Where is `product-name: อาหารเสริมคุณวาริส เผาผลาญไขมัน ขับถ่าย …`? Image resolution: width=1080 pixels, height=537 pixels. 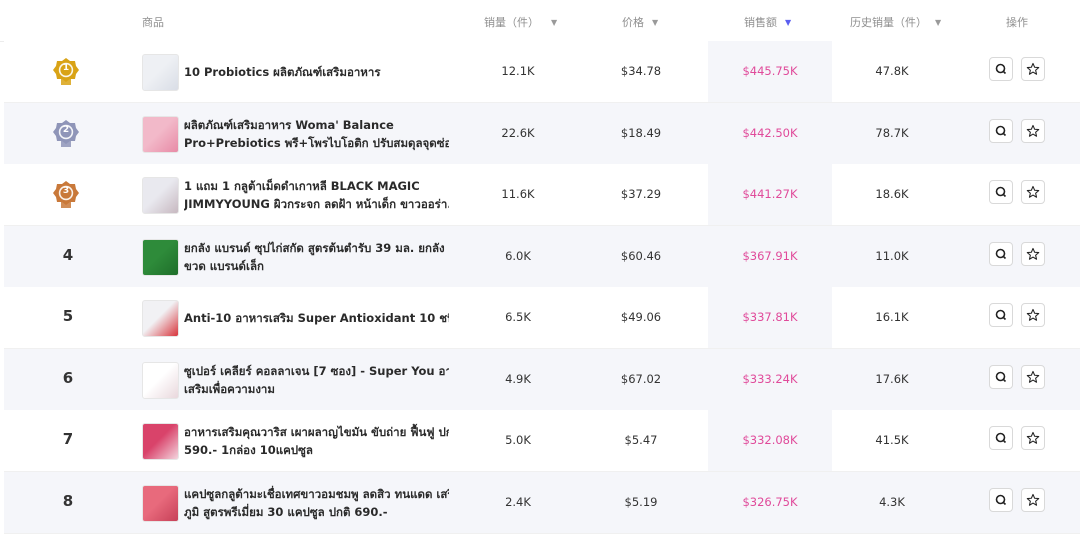 product-name: อาหารเสริมคุณวาริส เผาผลาญไขมัน ขับถ่าย … is located at coordinates (316, 441).